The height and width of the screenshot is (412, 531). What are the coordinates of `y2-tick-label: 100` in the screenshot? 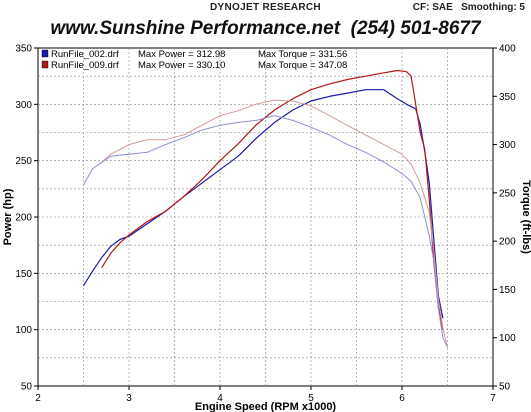 It's located at (507, 338).